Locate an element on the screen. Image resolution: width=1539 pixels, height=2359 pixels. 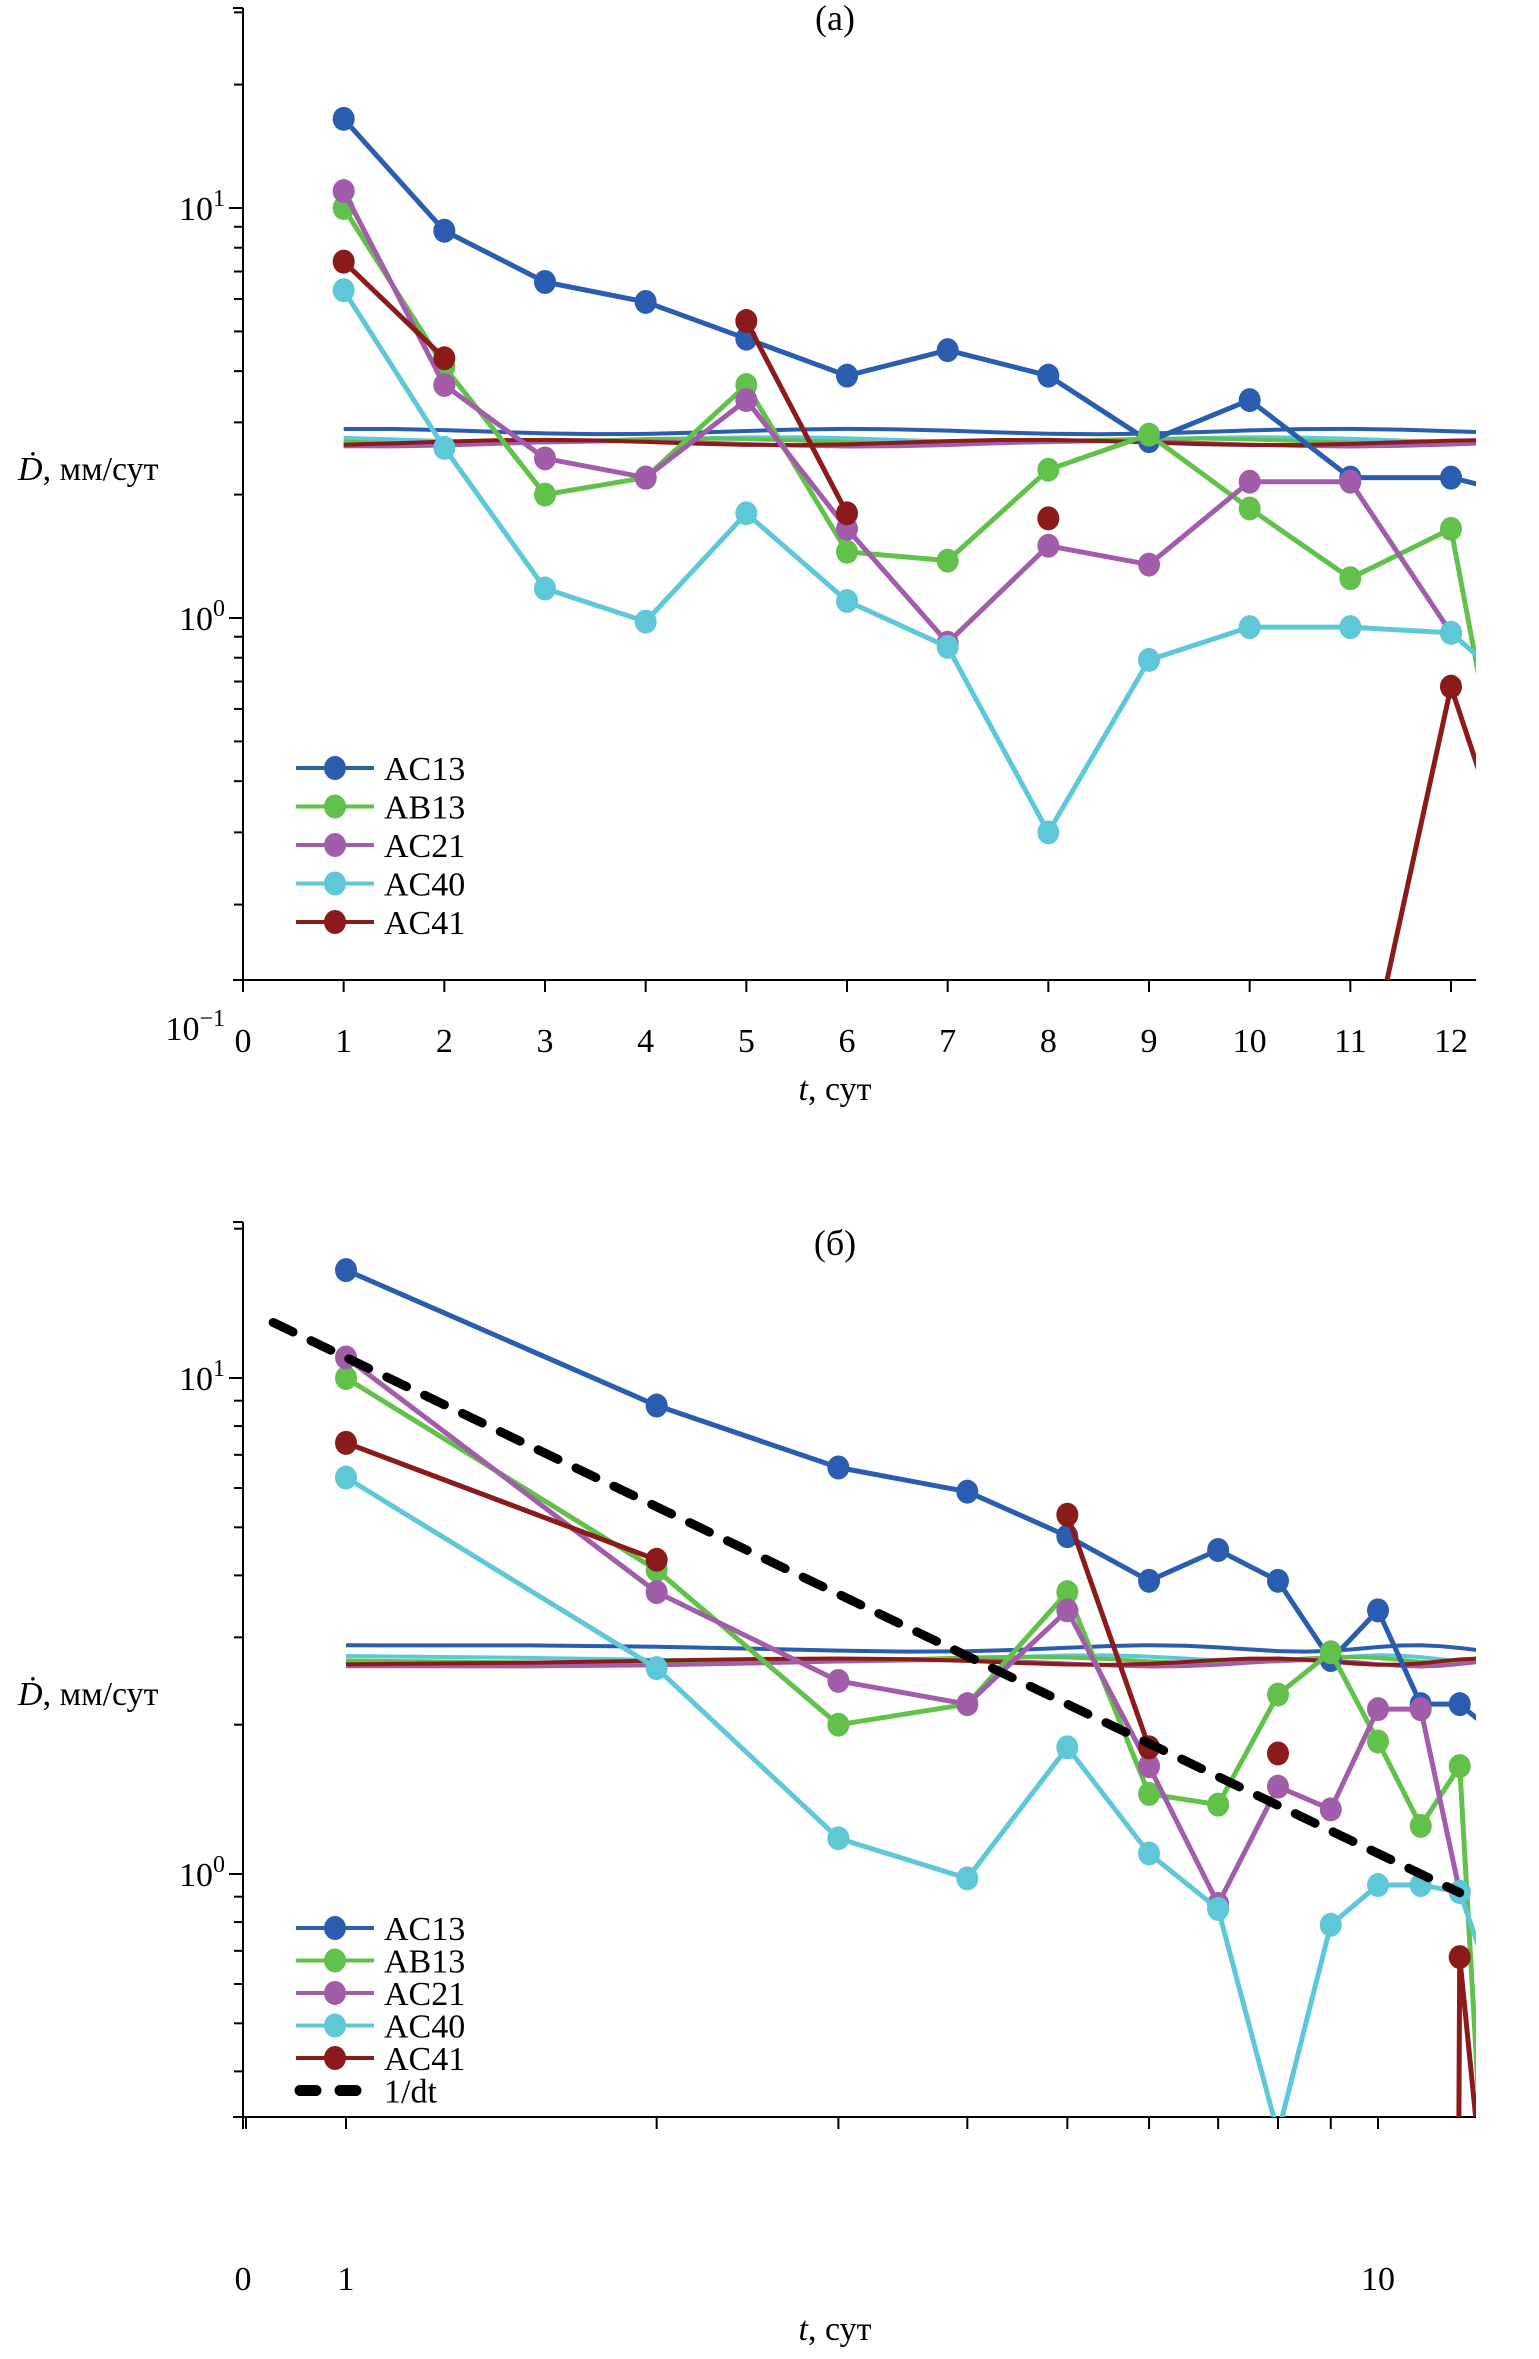
reference-line-ac21-mean is located at coordinates (909, 444).